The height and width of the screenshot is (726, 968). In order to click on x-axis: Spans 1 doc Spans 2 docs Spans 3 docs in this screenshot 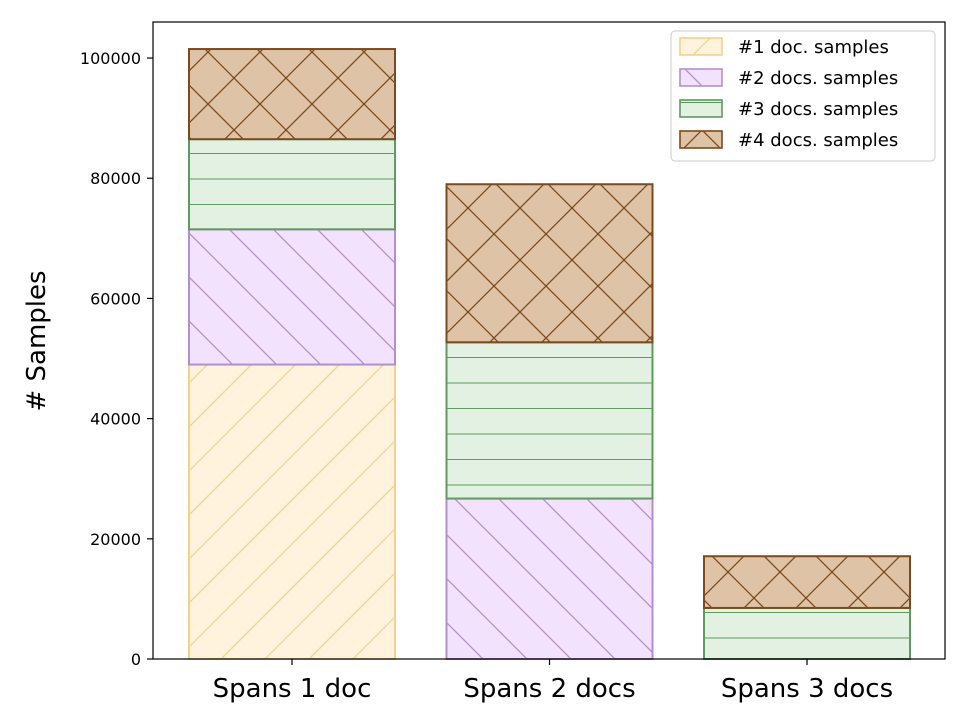, I will do `click(553, 681)`.